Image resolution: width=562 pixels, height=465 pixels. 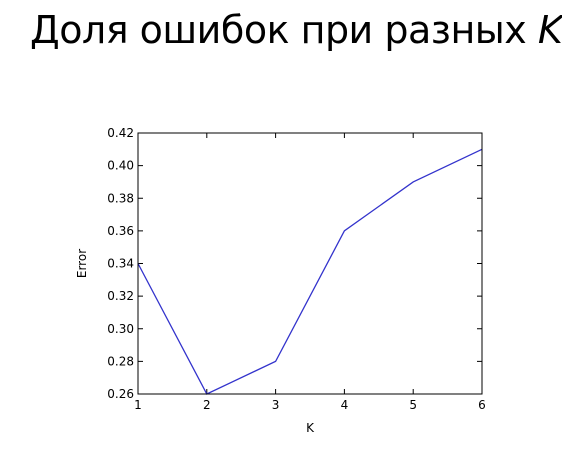 What do you see at coordinates (310, 428) in the screenshot?
I see `x-axis-label: K` at bounding box center [310, 428].